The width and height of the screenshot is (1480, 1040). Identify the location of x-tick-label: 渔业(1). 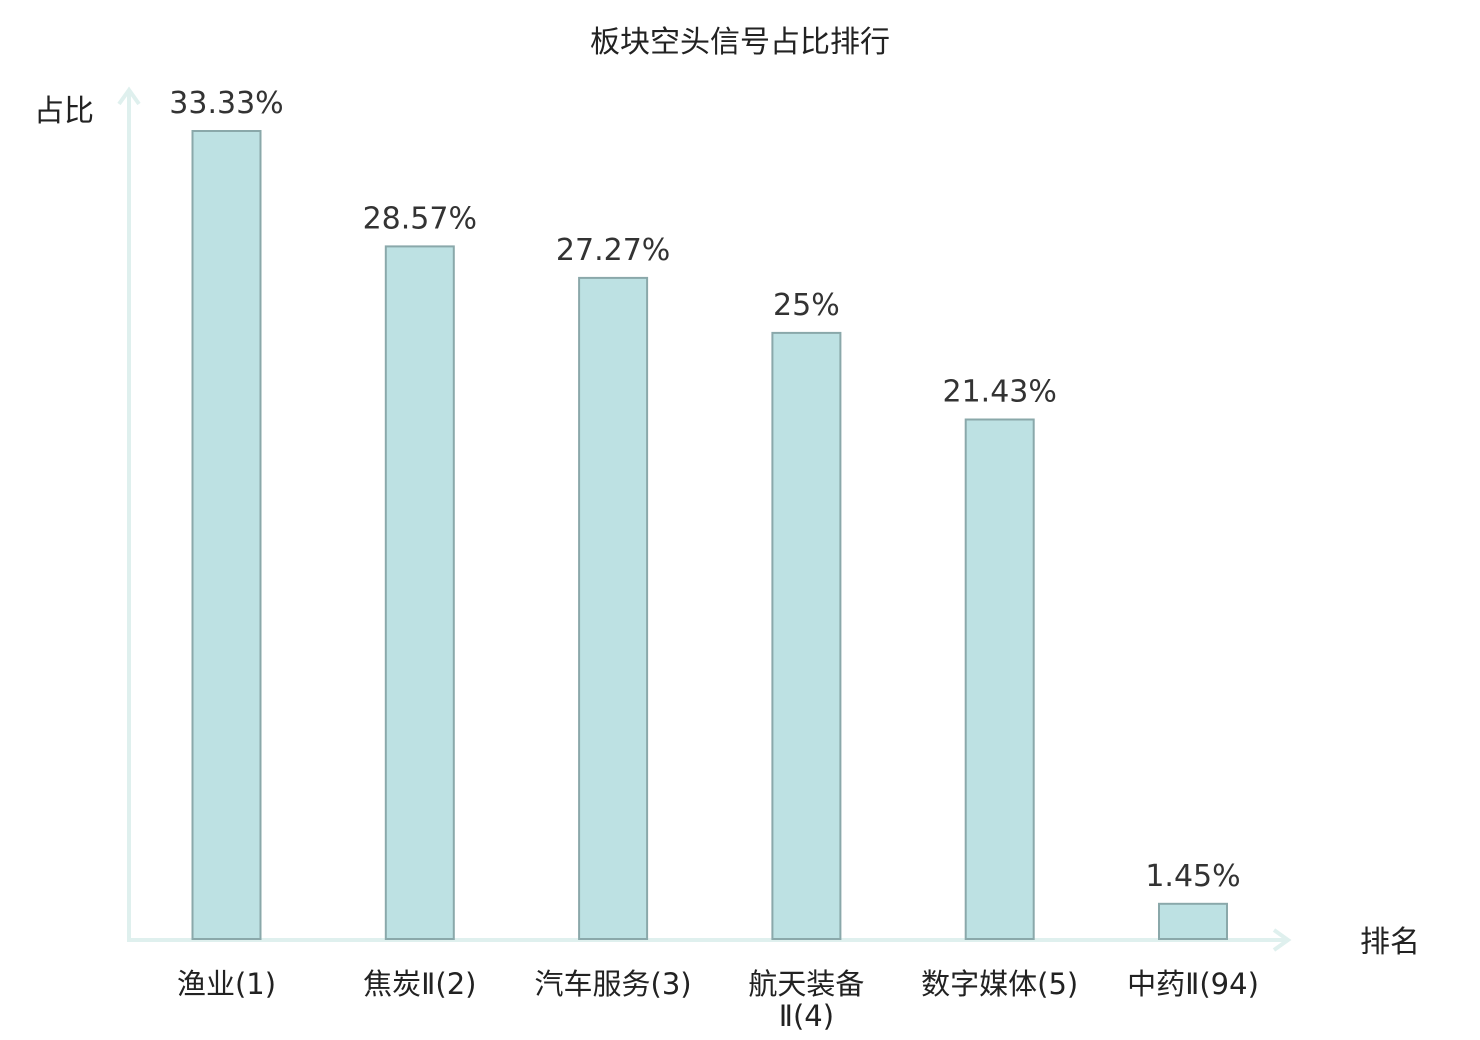
(226, 984).